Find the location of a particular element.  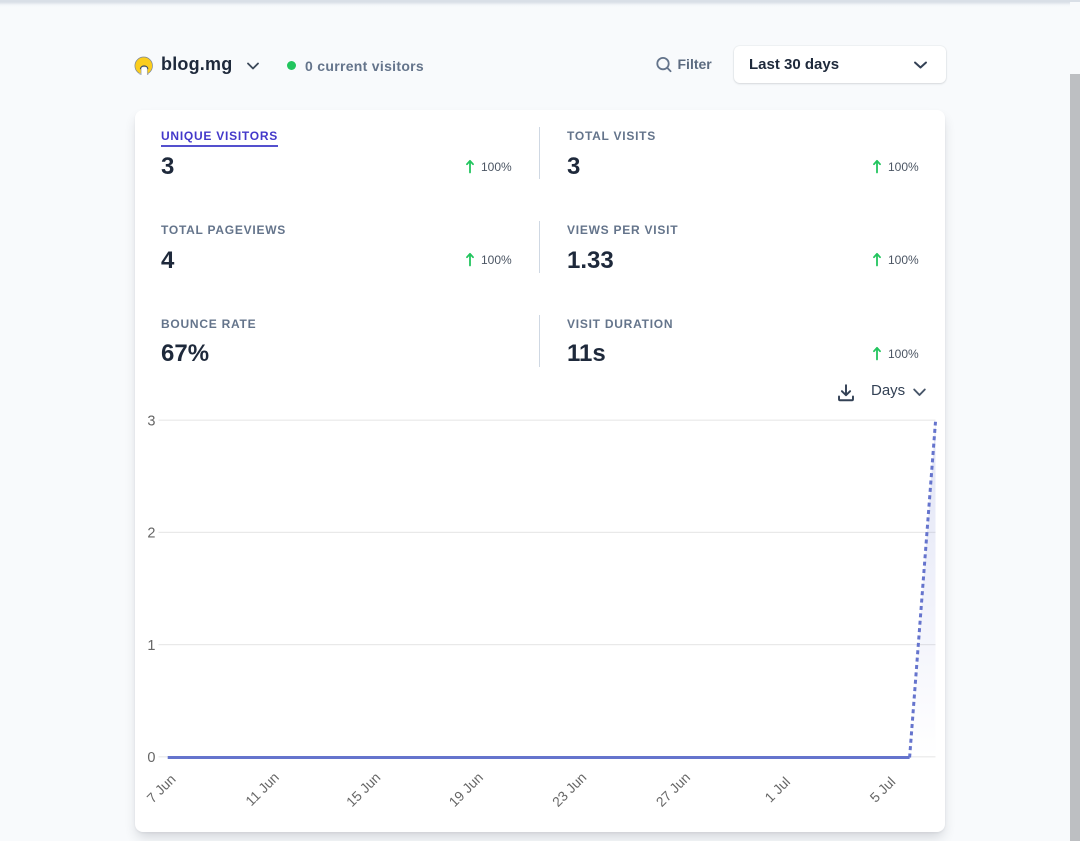

svg-text: 5 Jul is located at coordinates (882, 789).